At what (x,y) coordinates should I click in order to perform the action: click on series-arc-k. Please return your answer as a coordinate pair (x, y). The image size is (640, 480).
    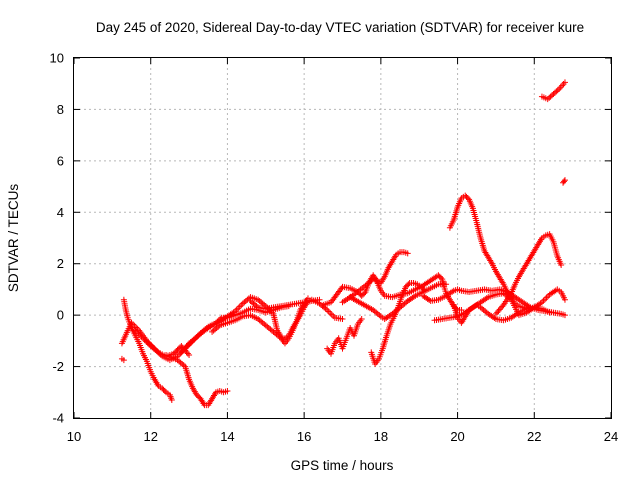
    Looking at the image, I should click on (398, 323).